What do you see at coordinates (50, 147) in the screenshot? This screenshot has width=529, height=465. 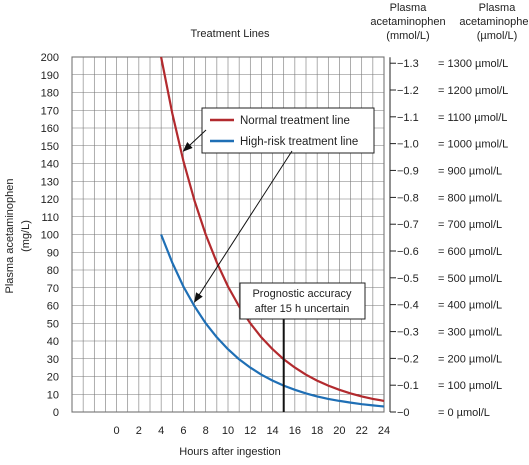 I see `y-tick-label: 150` at bounding box center [50, 147].